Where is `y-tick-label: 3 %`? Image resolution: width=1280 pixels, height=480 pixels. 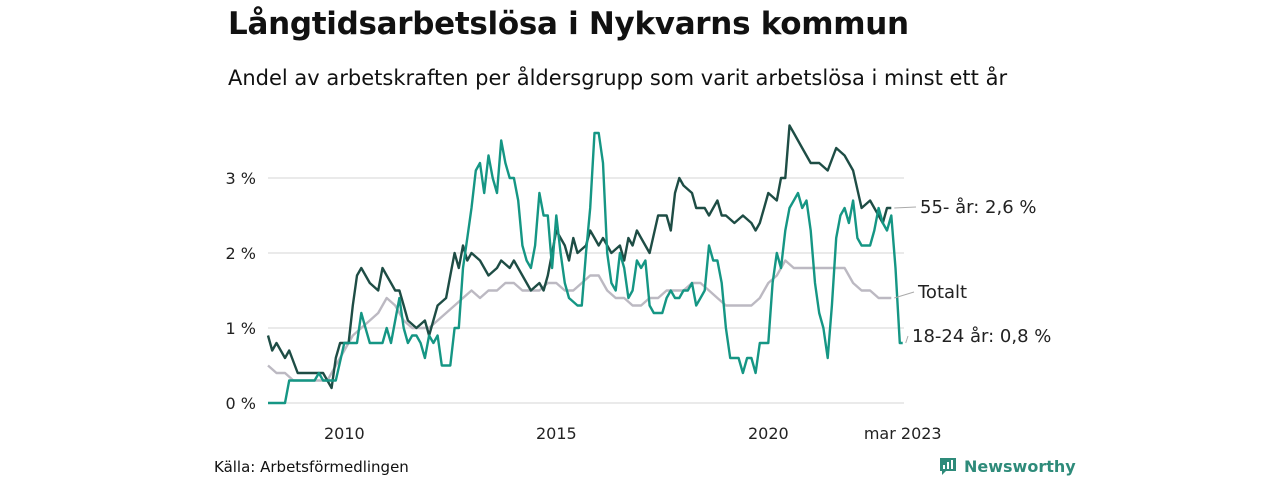 y-tick-label: 3 % is located at coordinates (241, 178).